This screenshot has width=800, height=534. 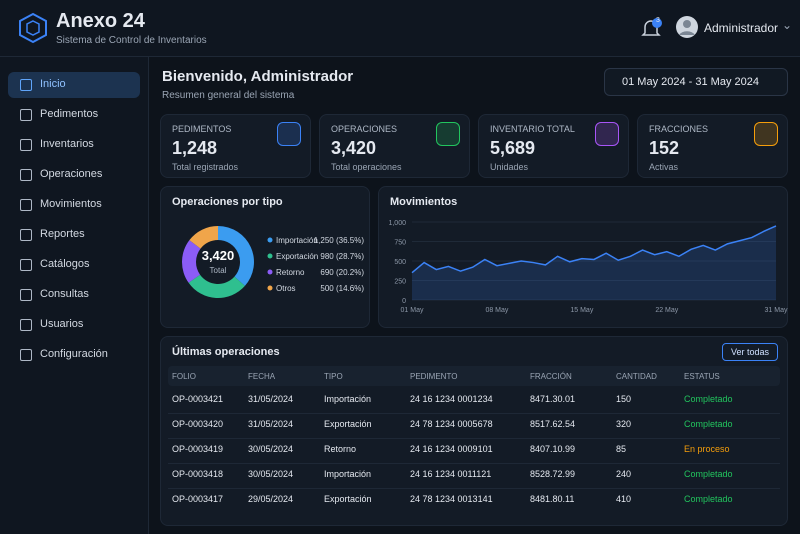 I want to click on nav-active, so click(x=74, y=85).